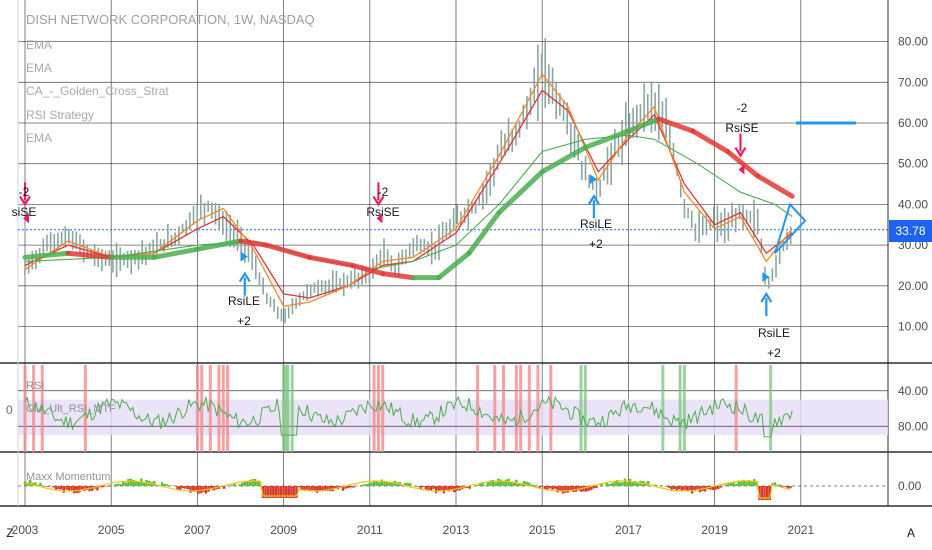  What do you see at coordinates (913, 164) in the screenshot?
I see `price-tick-label: 50.00` at bounding box center [913, 164].